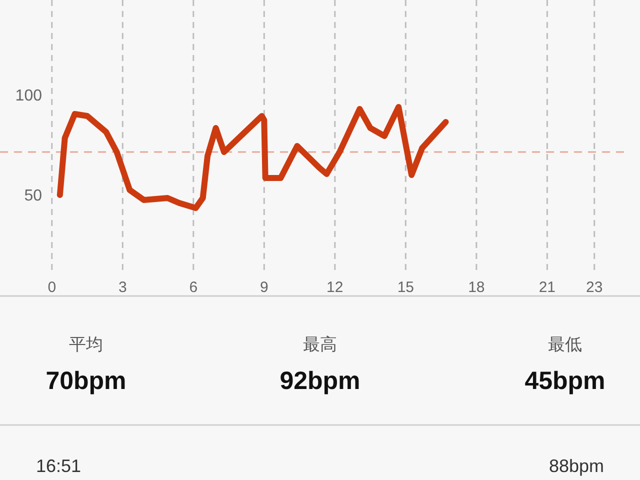  What do you see at coordinates (86, 344) in the screenshot?
I see `text: 平均` at bounding box center [86, 344].